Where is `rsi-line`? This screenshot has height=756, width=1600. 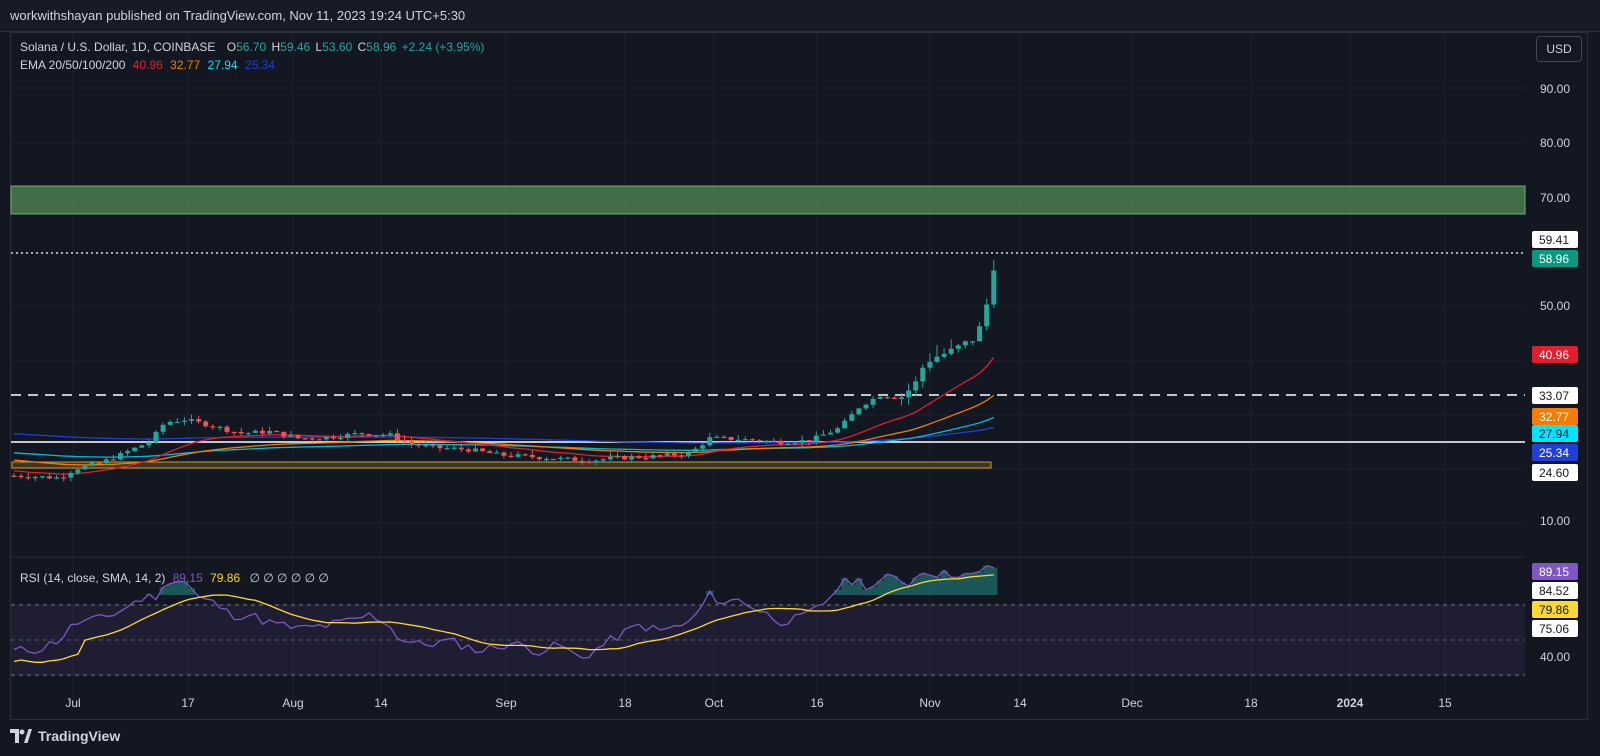 rsi-line is located at coordinates (503, 611).